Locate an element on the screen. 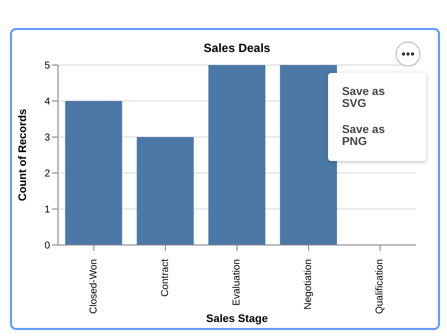  y-tick-label: 5 is located at coordinates (47, 66).